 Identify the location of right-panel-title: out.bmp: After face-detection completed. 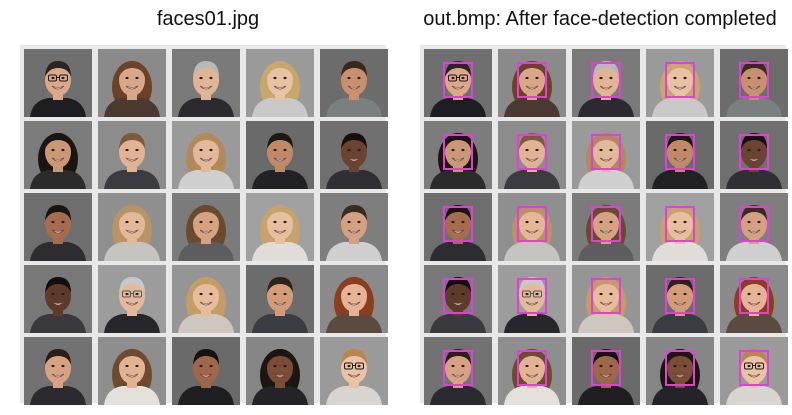
(600, 19).